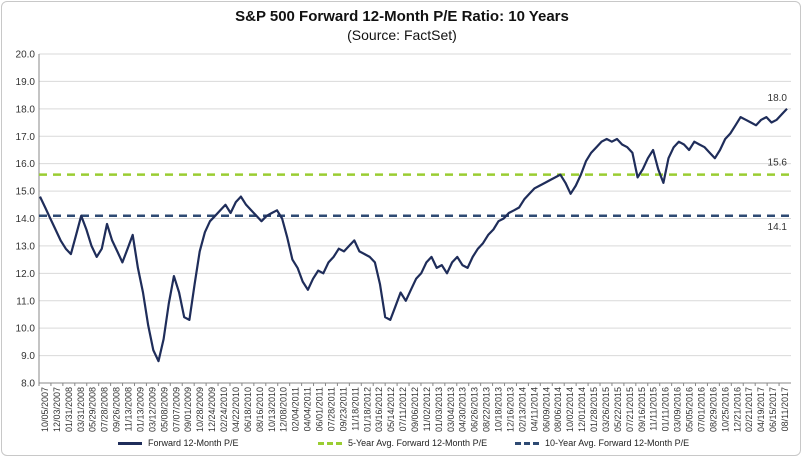 This screenshot has width=804, height=459. What do you see at coordinates (130, 443) in the screenshot?
I see `legend-swatch-pe` at bounding box center [130, 443].